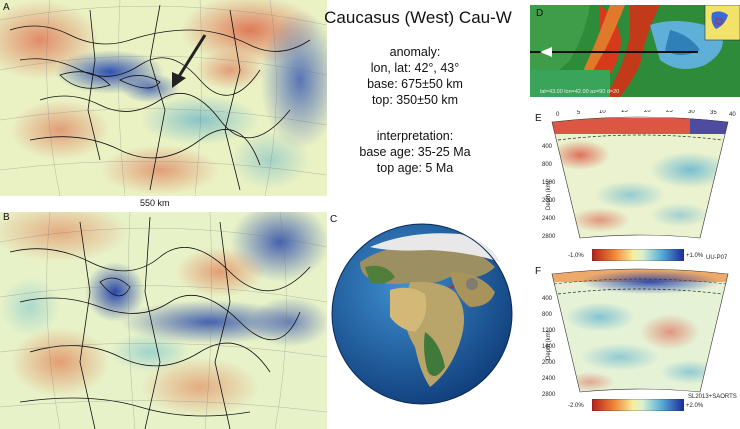 This screenshot has width=740, height=429. Describe the element at coordinates (576, 406) in the screenshot. I see `f-colorbar-min: -2.0%` at that location.